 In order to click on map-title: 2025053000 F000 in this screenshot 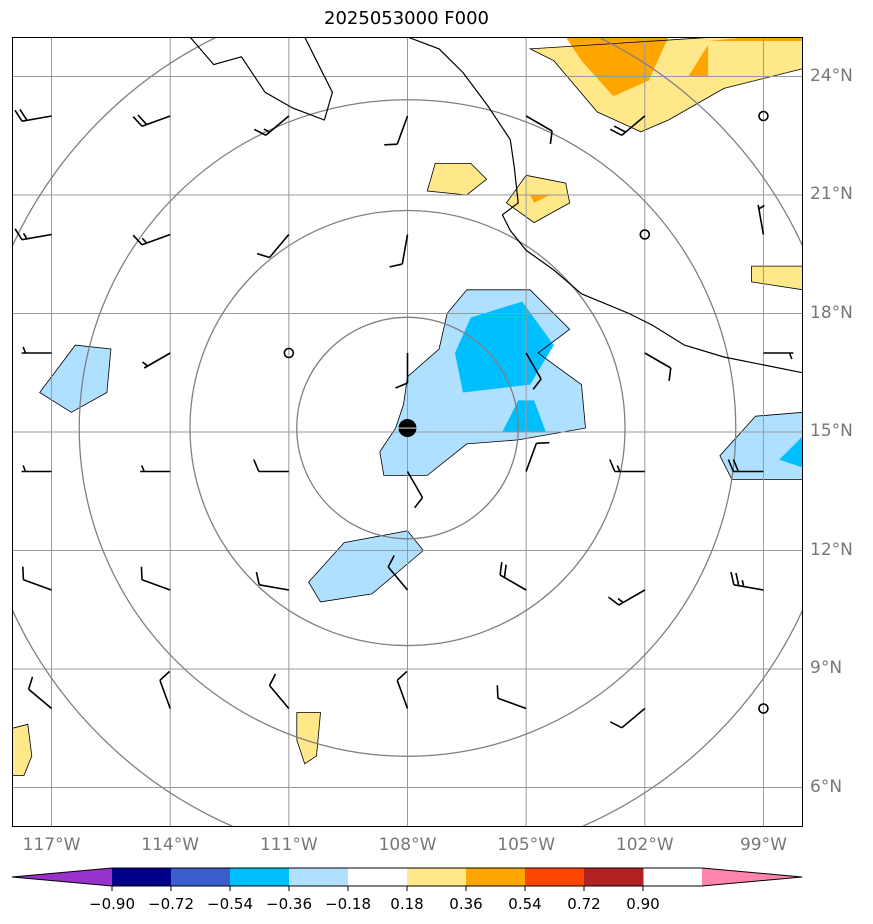, I will do `click(406, 18)`.